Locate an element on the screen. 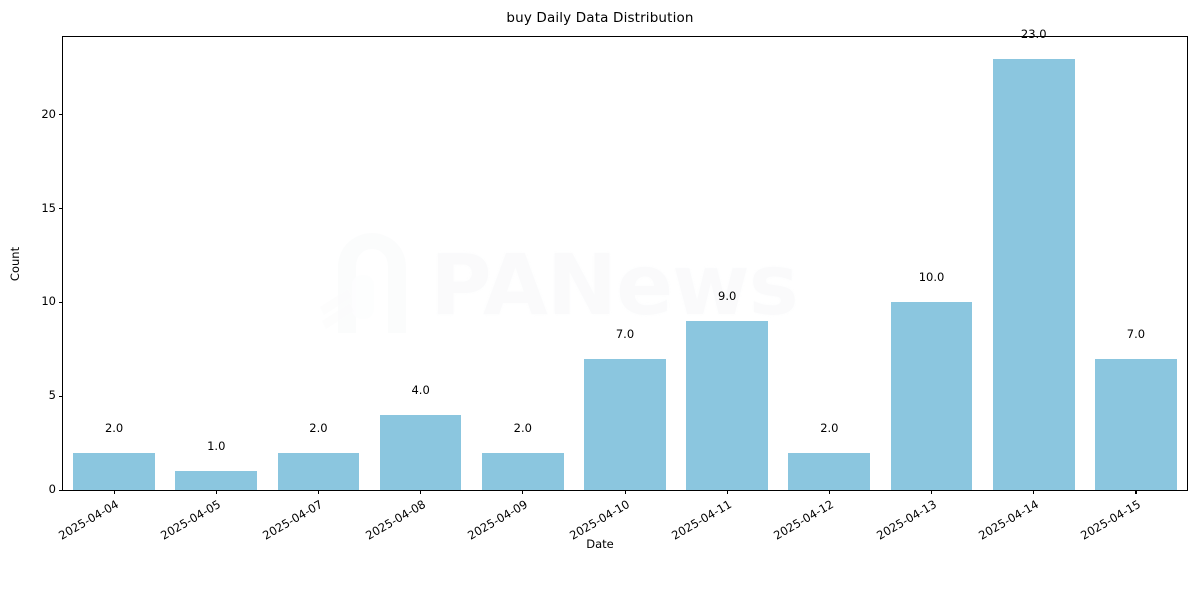  bar-value-label: 23.0 is located at coordinates (1033, 33).